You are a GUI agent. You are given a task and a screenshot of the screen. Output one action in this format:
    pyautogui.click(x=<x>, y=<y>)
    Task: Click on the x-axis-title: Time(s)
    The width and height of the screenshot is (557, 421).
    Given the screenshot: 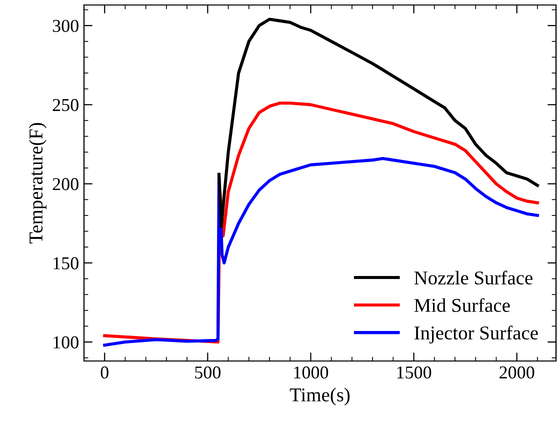 What is the action you would take?
    pyautogui.click(x=320, y=397)
    